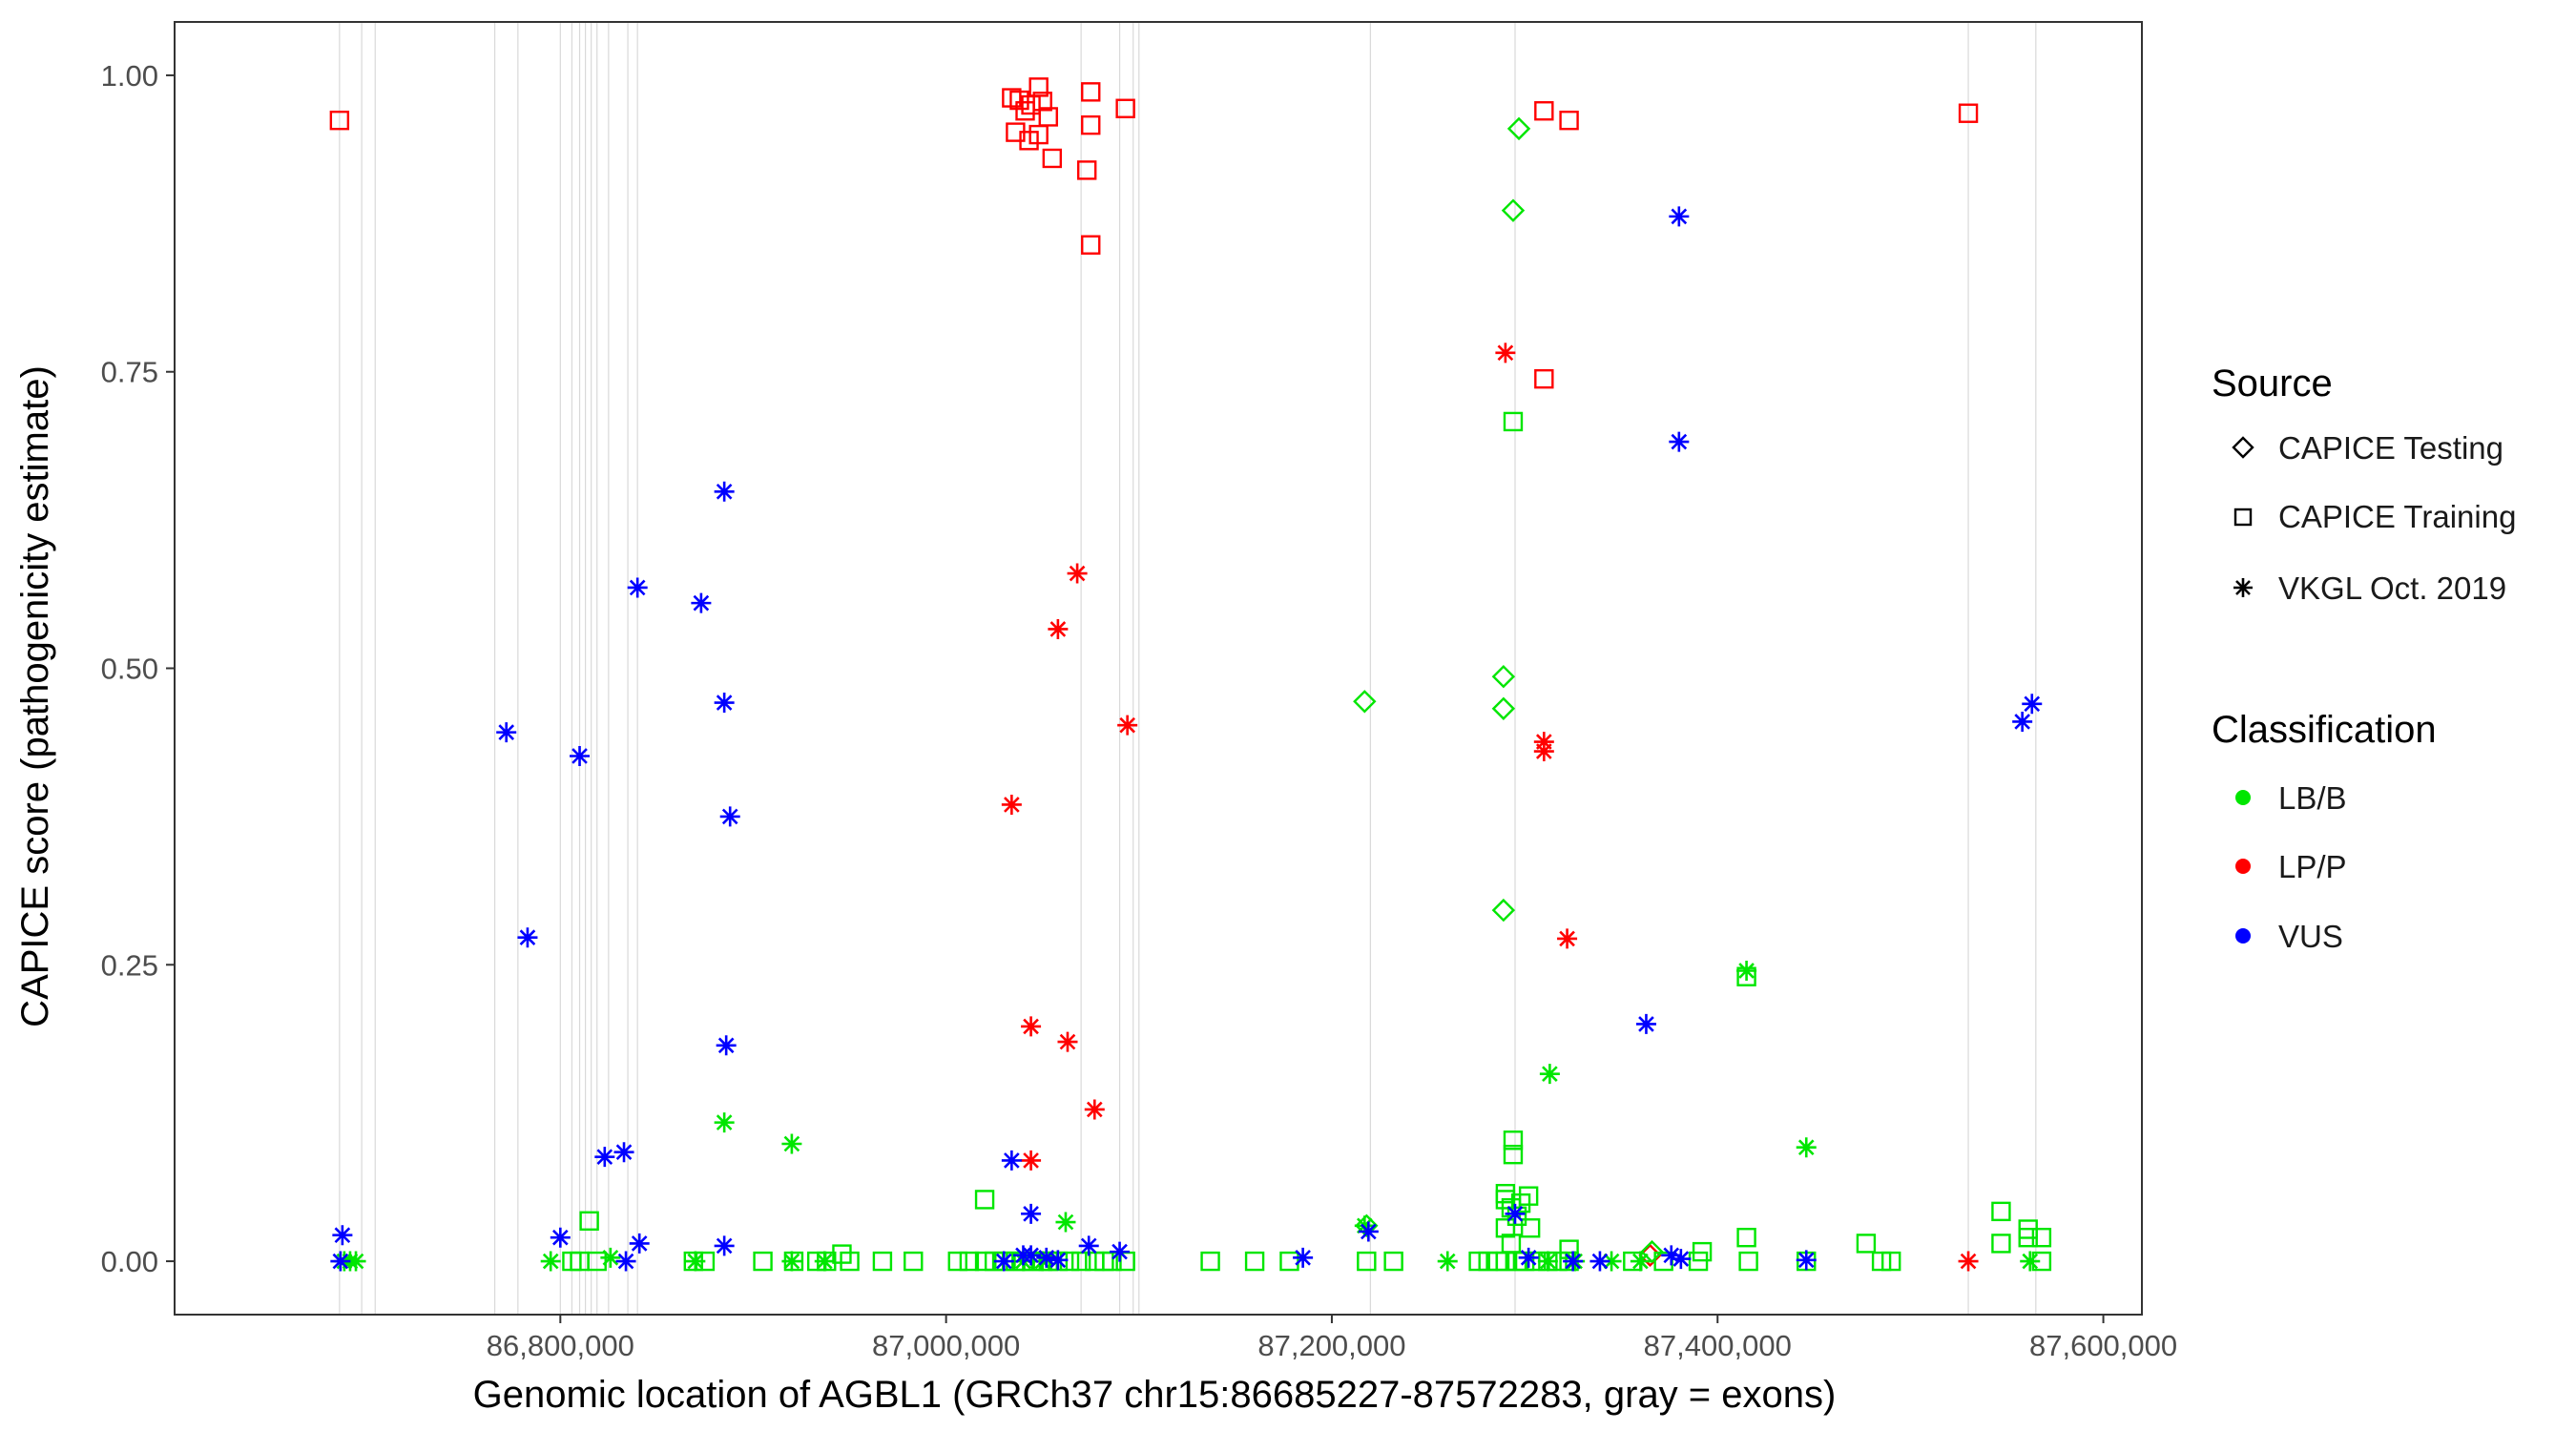 Image resolution: width=2576 pixels, height=1431 pixels. I want to click on y-tick-label: 0.25, so click(129, 965).